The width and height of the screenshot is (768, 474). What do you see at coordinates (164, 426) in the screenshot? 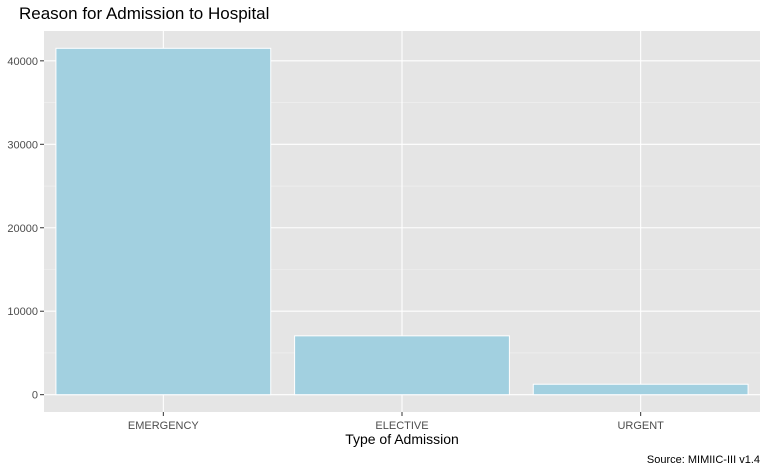
I see `x-tick-label: EMERGENCY` at bounding box center [164, 426].